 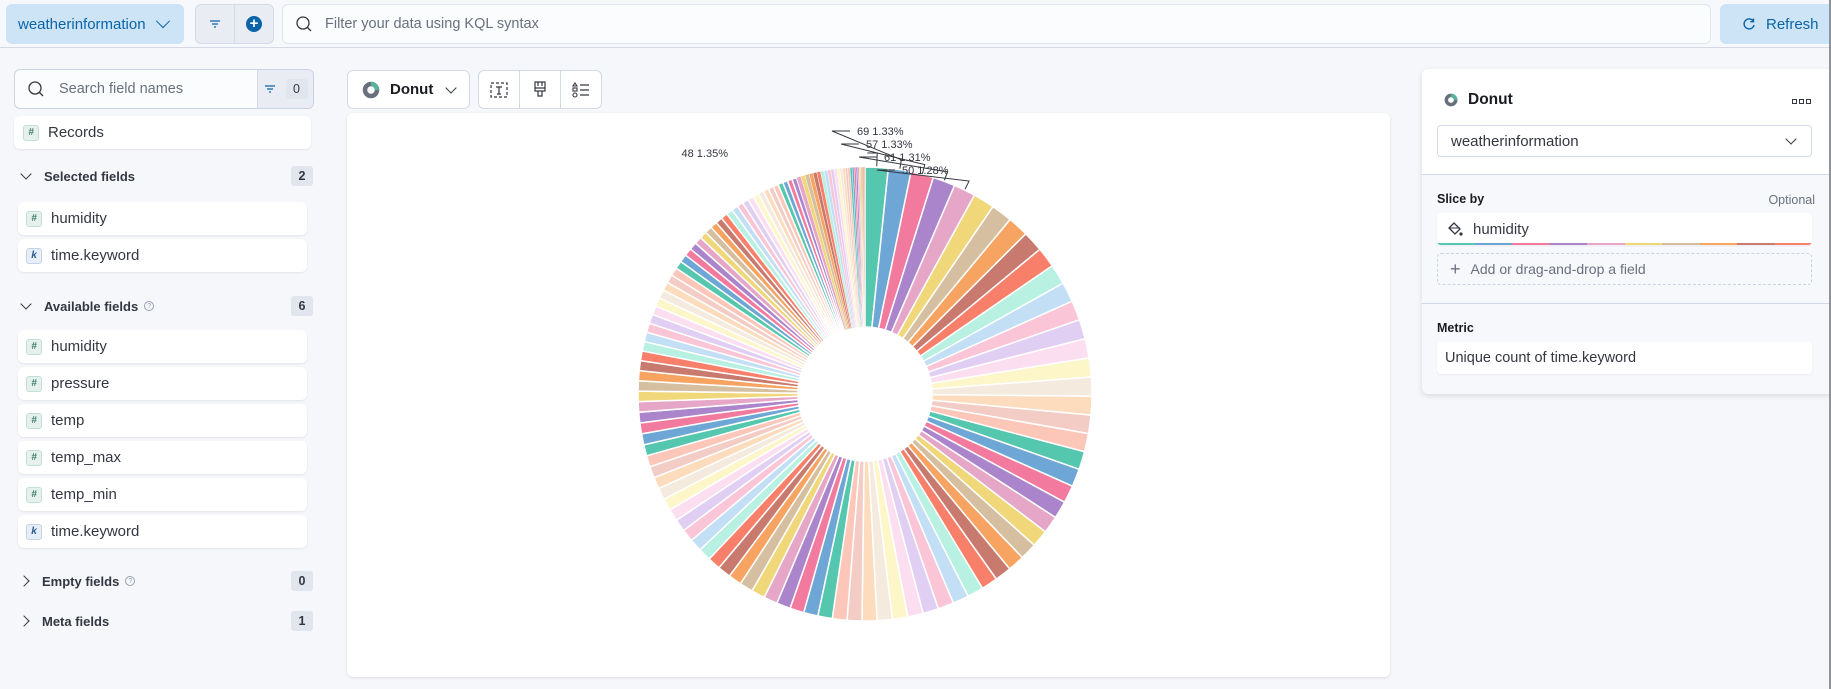 I want to click on layer-data-view-name: weatherinformation, so click(x=1515, y=141).